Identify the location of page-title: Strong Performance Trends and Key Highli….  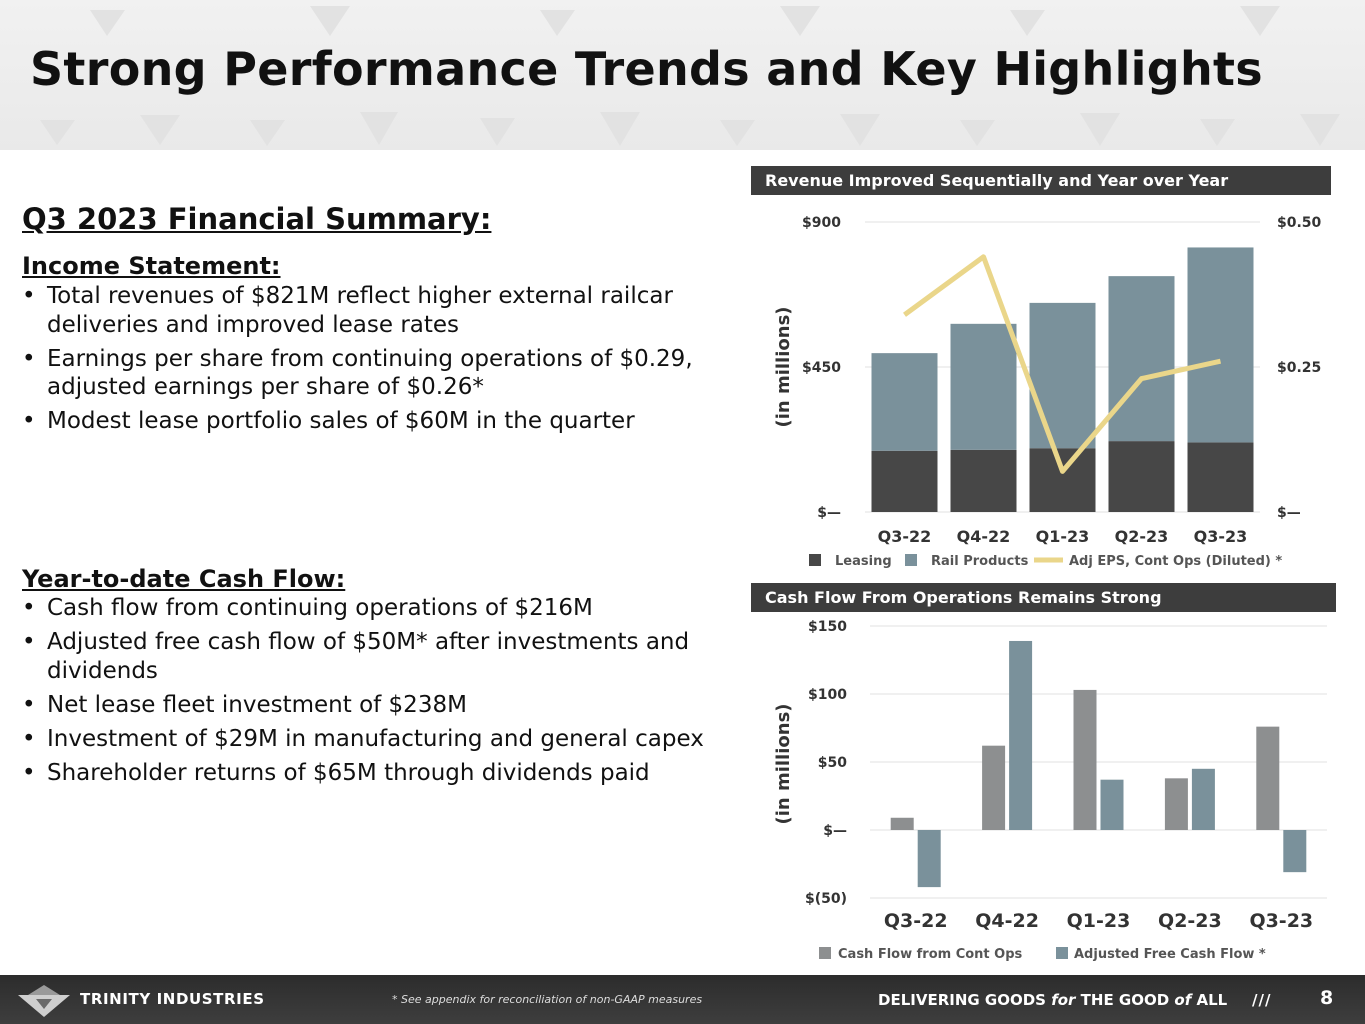
(646, 69).